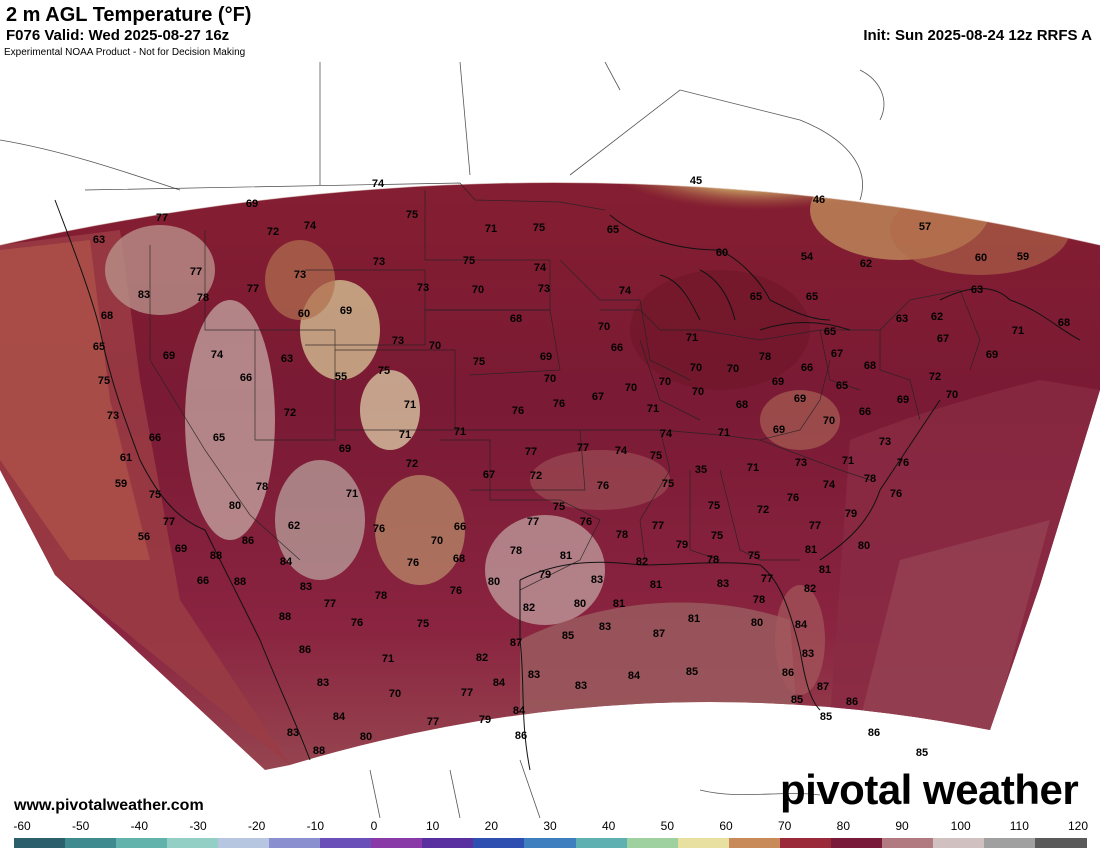 Image resolution: width=1100 pixels, height=850 pixels. I want to click on brand-logo: pivotal weather, so click(929, 789).